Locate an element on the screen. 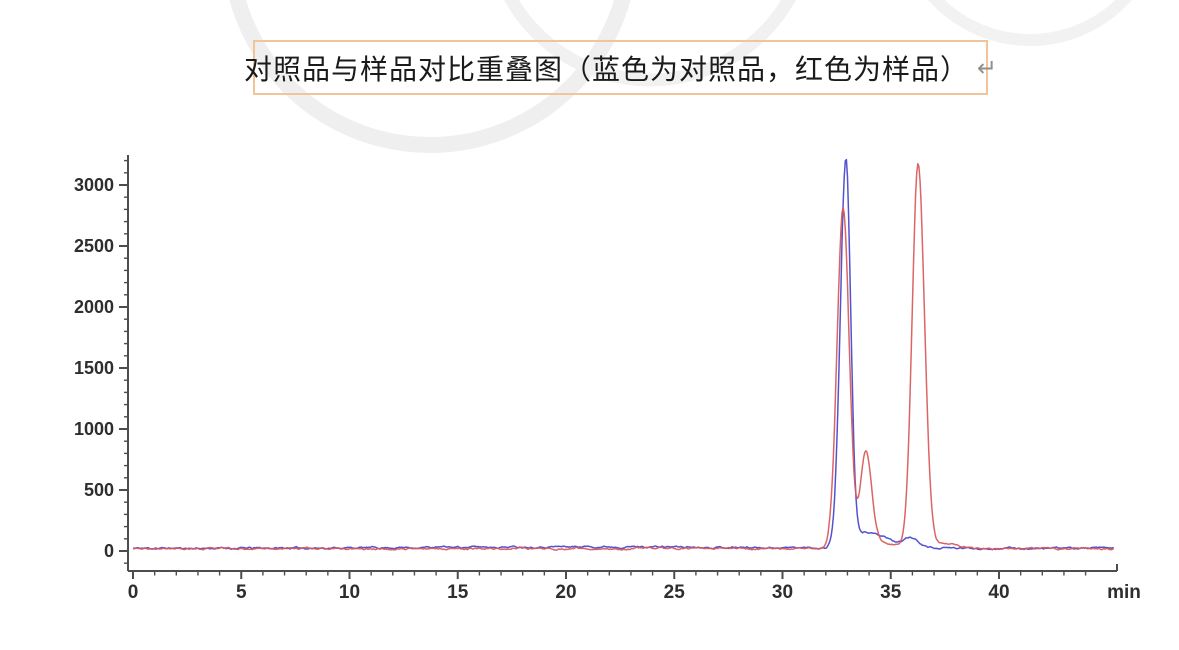  y-tick-label: 1500 is located at coordinates (94, 368).